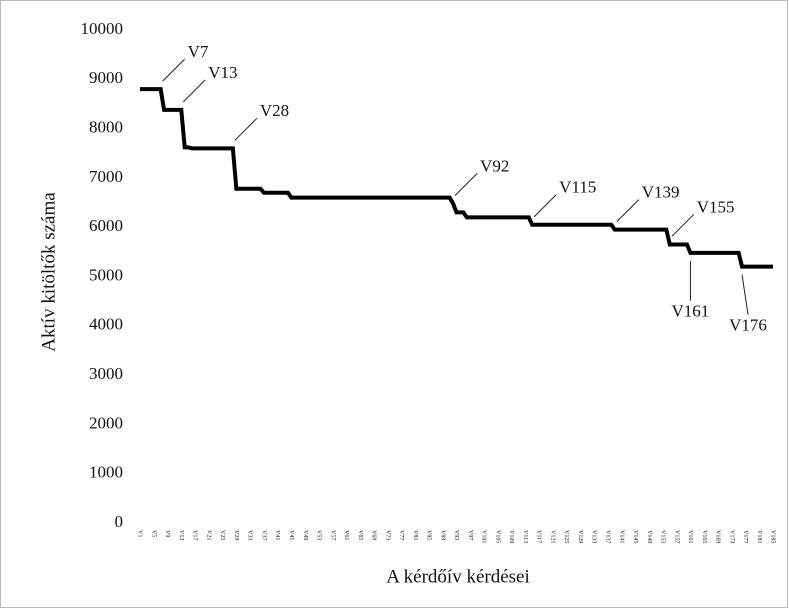 The height and width of the screenshot is (614, 789). Describe the element at coordinates (319, 535) in the screenshot. I see `x-tick-label: V53` at that location.